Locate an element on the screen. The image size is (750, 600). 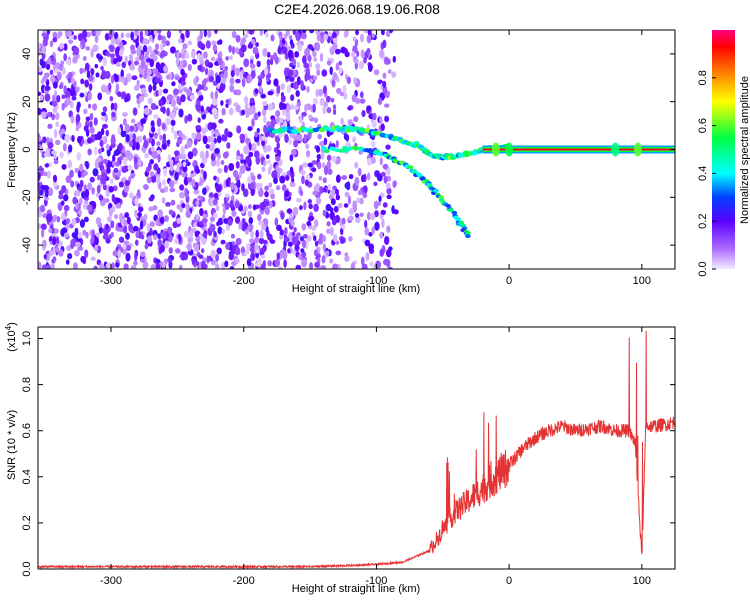
colorbar-tick-label: 0.6 is located at coordinates (703, 125).